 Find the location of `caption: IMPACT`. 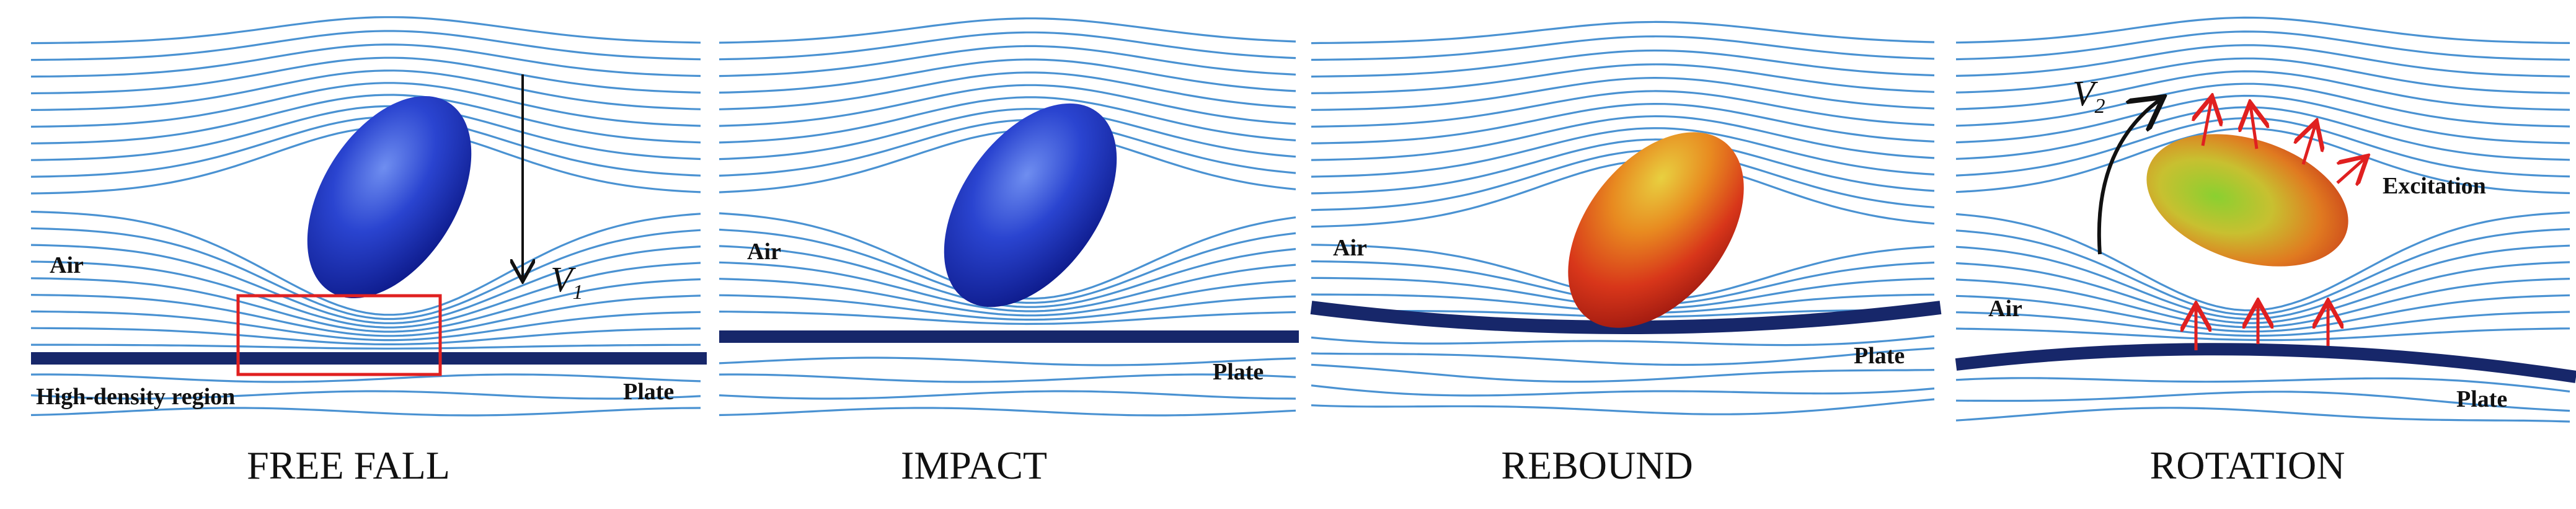

caption: IMPACT is located at coordinates (974, 465).